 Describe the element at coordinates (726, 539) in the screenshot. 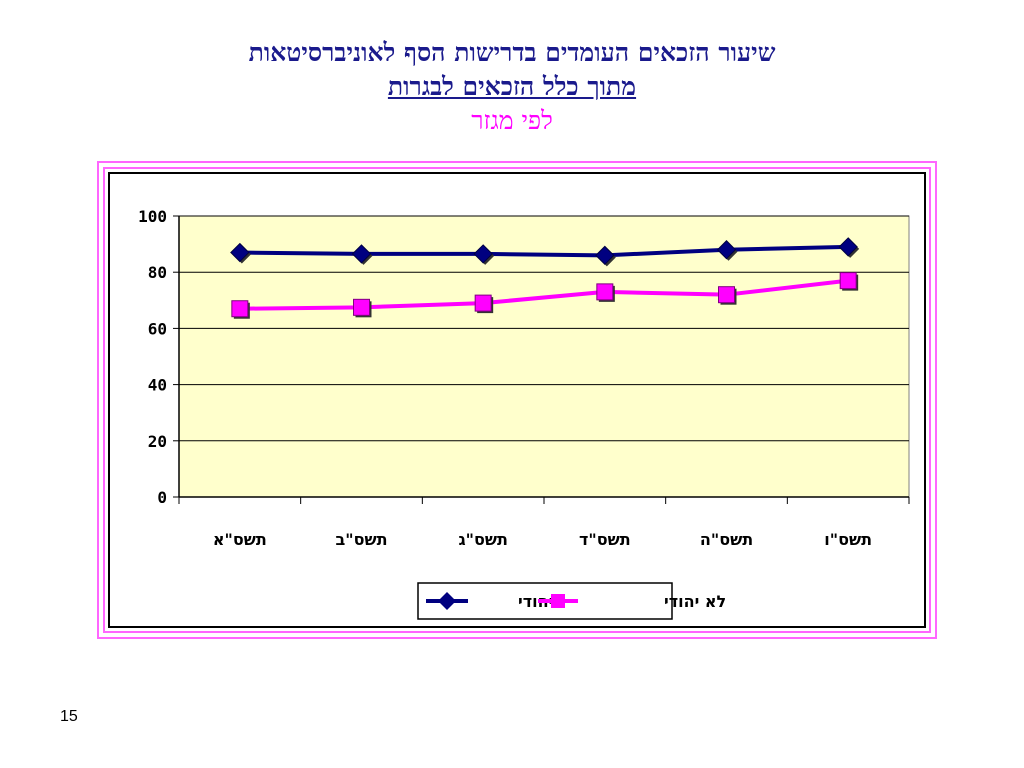

I see `x-tick-label: תשס"ה` at that location.